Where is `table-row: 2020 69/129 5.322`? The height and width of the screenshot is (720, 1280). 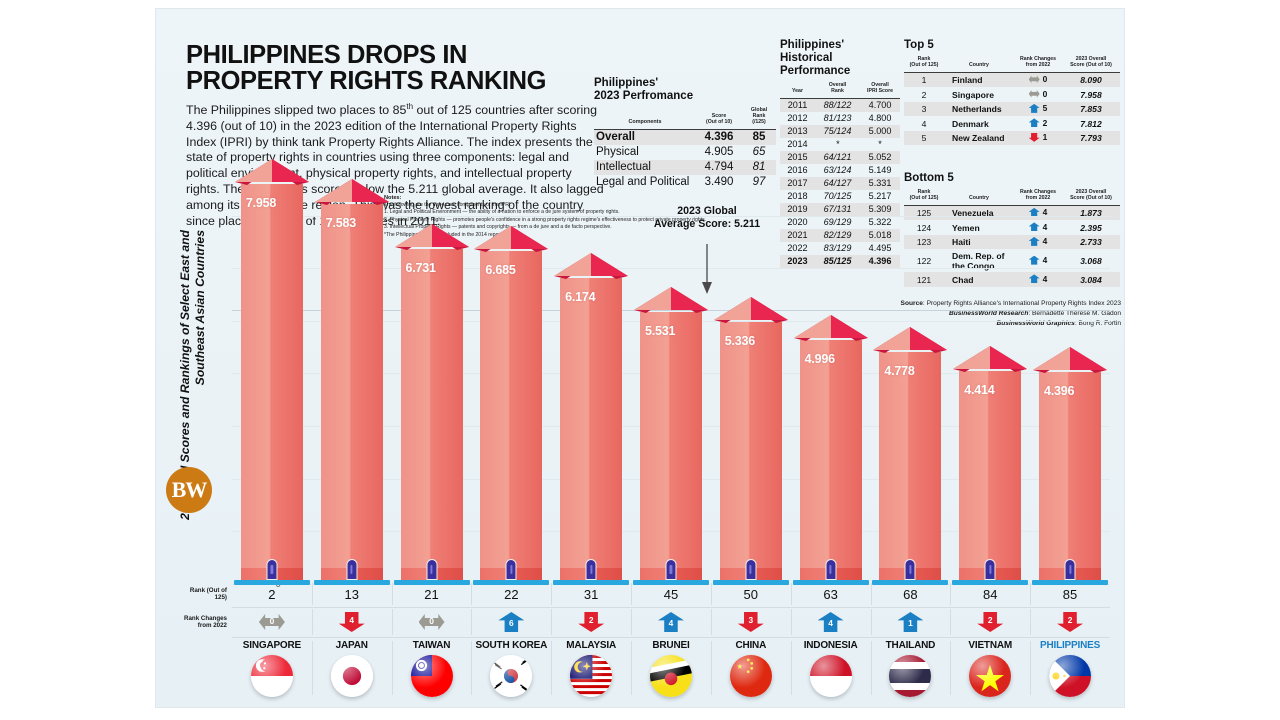 table-row: 2020 69/129 5.322 is located at coordinates (840, 222).